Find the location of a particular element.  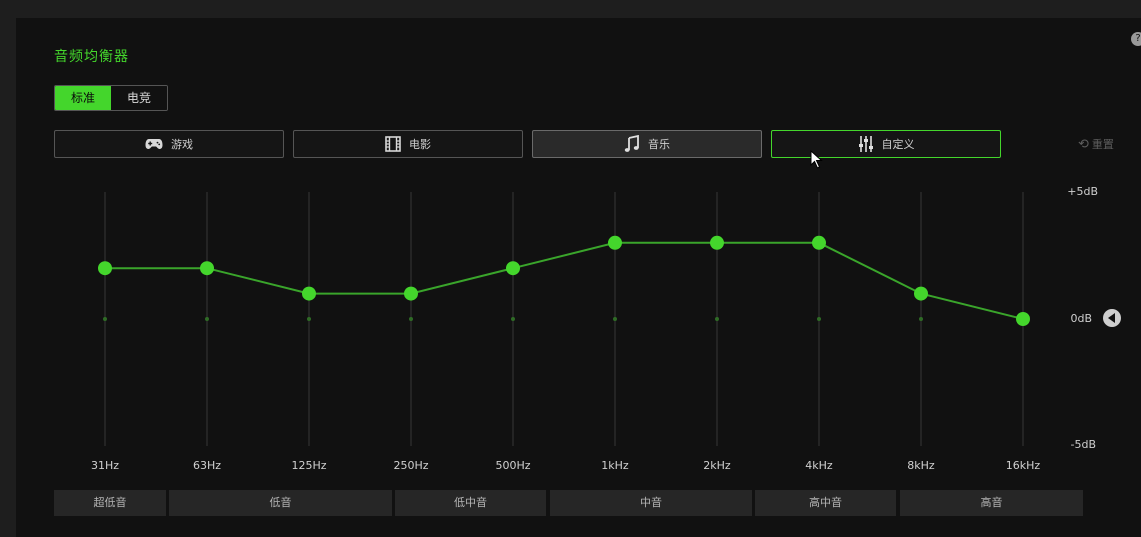

band-group-mid: 中音 is located at coordinates (651, 503).